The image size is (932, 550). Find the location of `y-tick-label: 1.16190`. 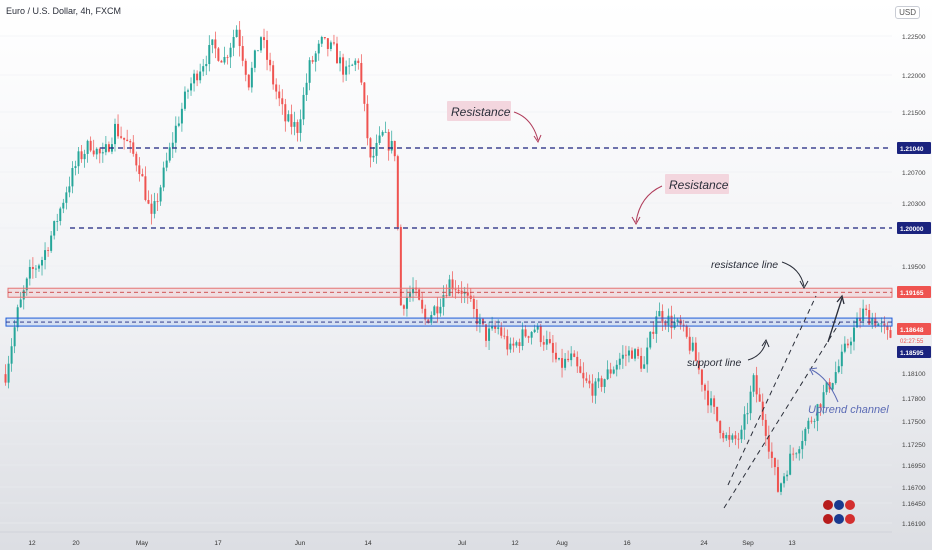

y-tick-label: 1.16190 is located at coordinates (914, 524).